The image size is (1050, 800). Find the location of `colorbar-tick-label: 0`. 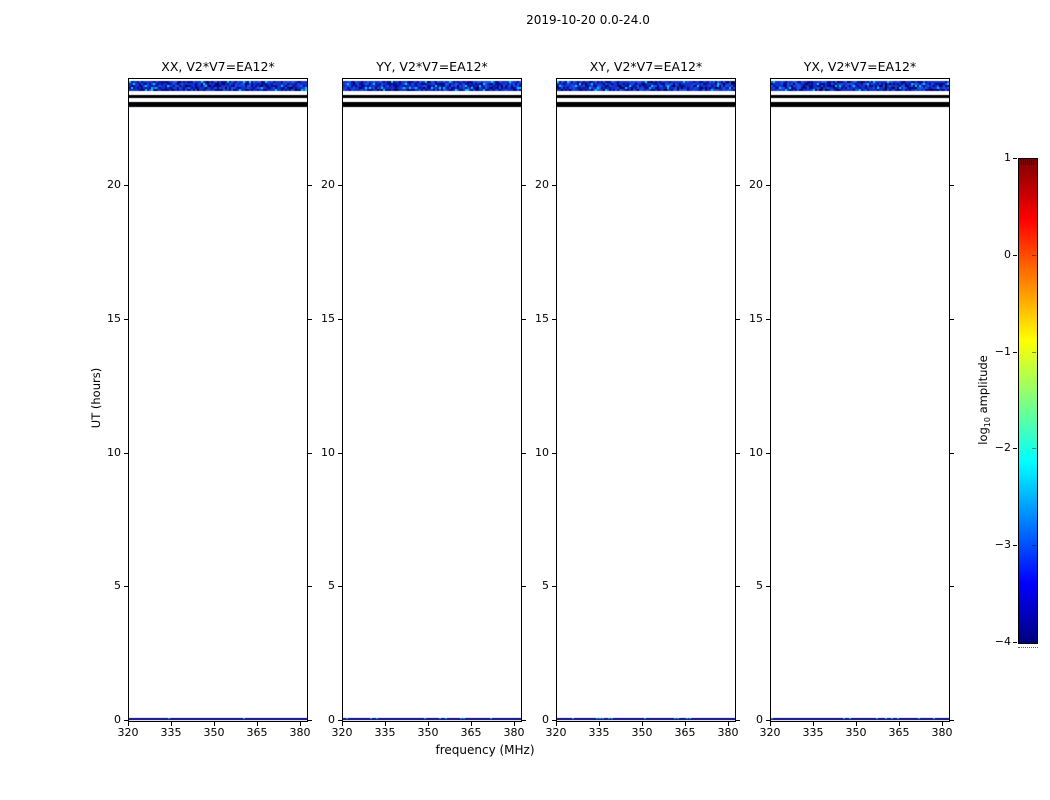

colorbar-tick-label: 0 is located at coordinates (1007, 254).